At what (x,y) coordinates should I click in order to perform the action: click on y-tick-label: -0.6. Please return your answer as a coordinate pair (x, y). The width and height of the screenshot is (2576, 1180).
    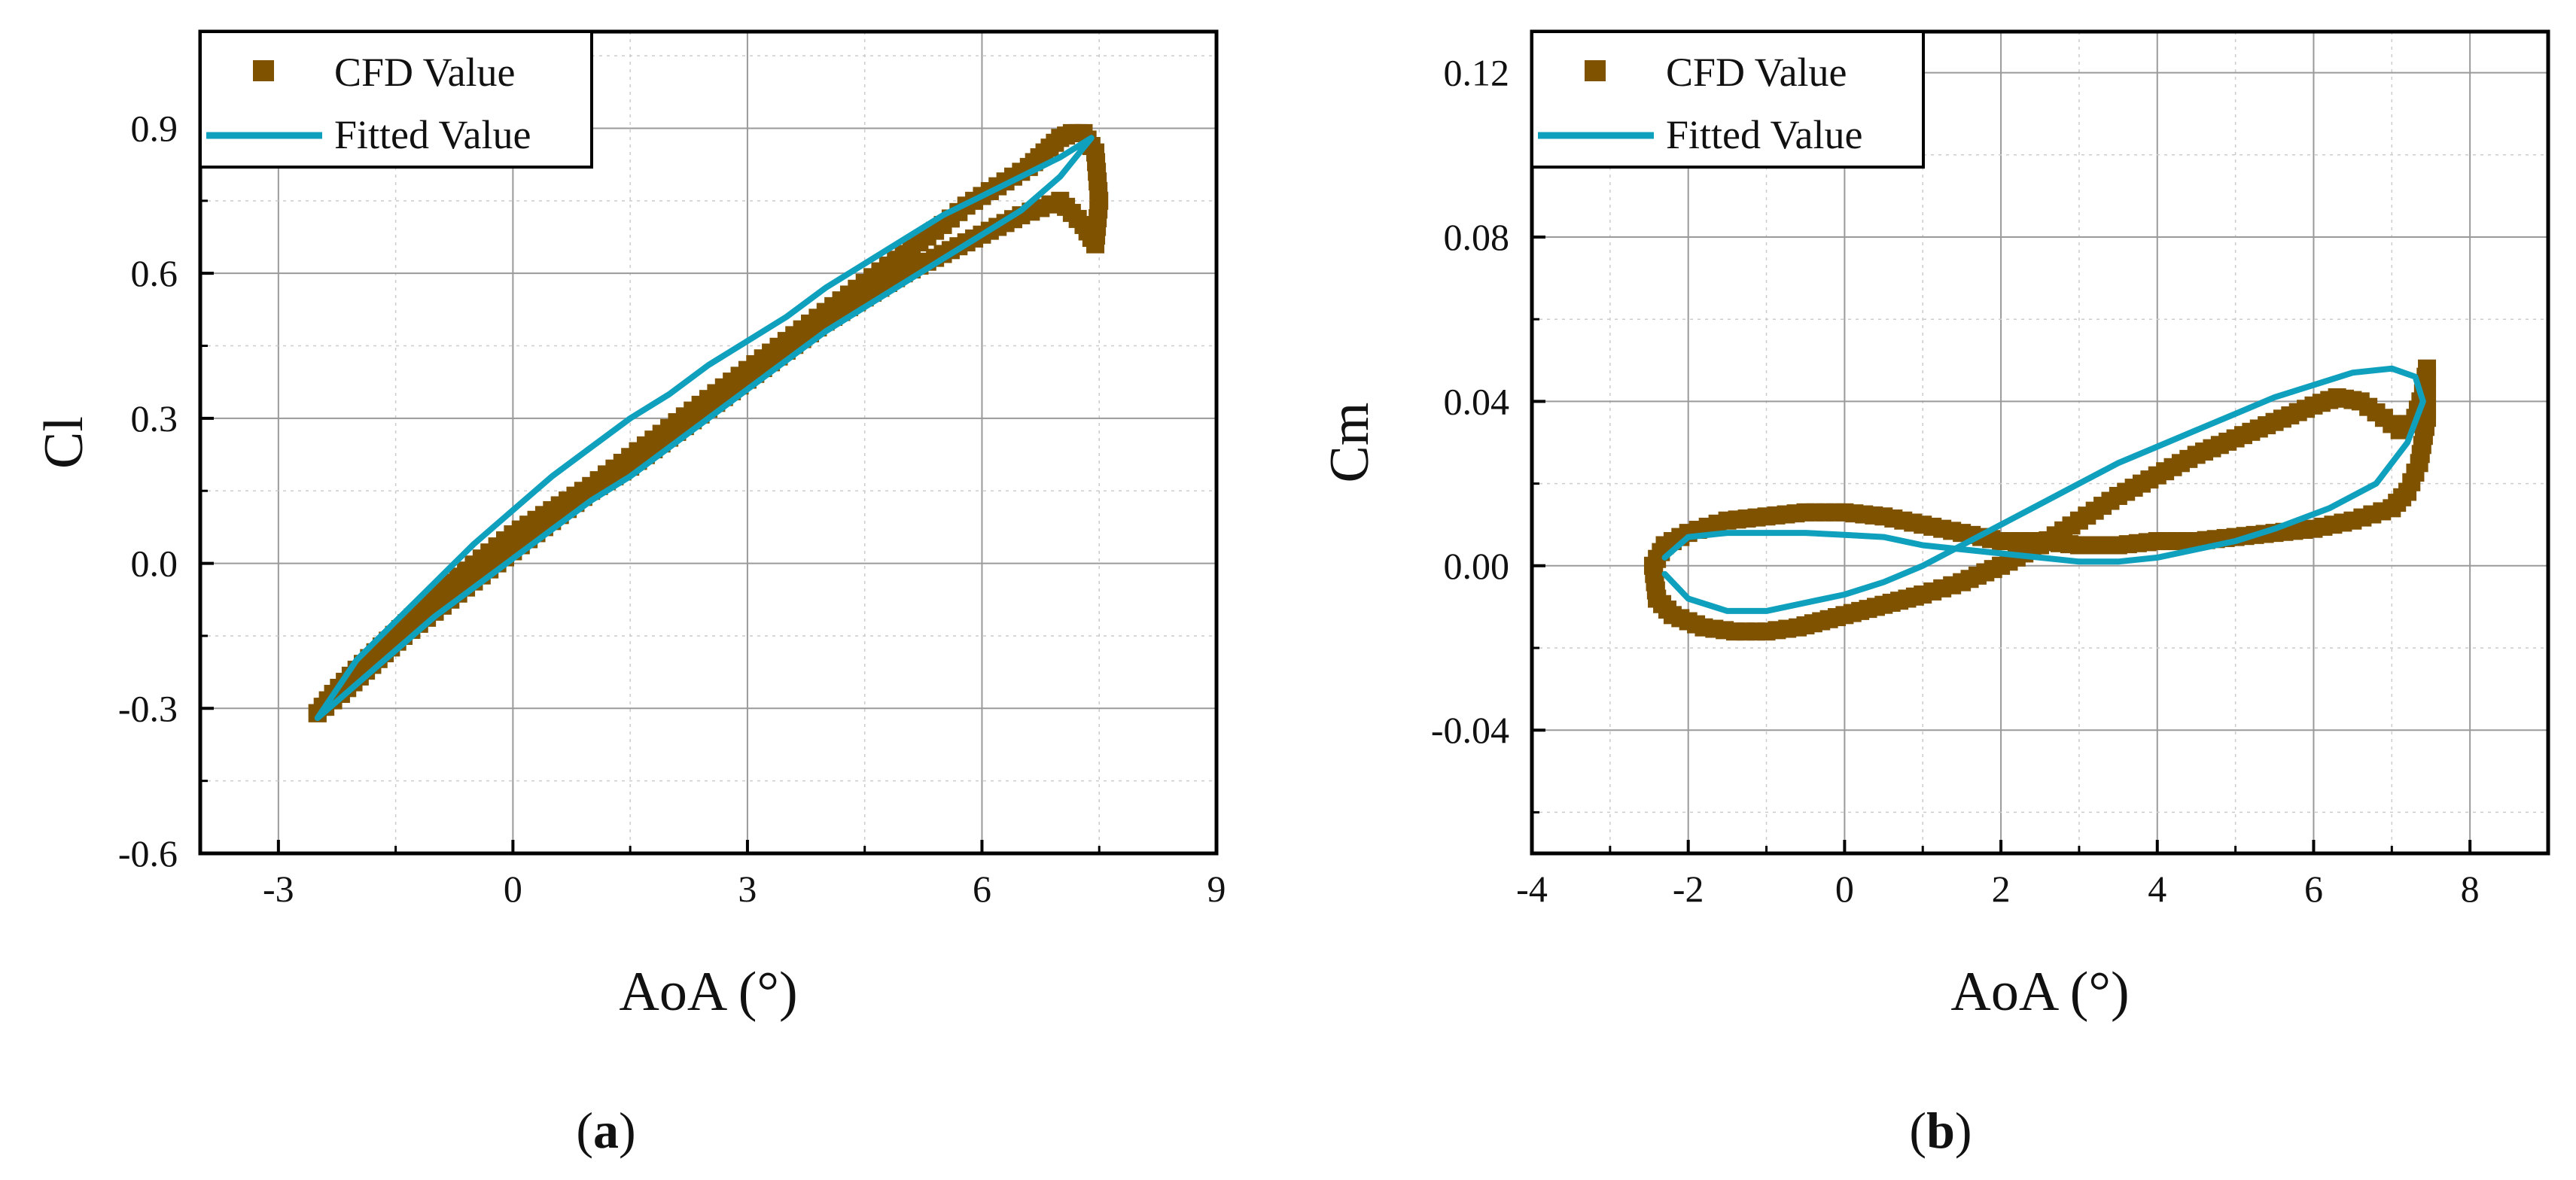
    Looking at the image, I should click on (148, 853).